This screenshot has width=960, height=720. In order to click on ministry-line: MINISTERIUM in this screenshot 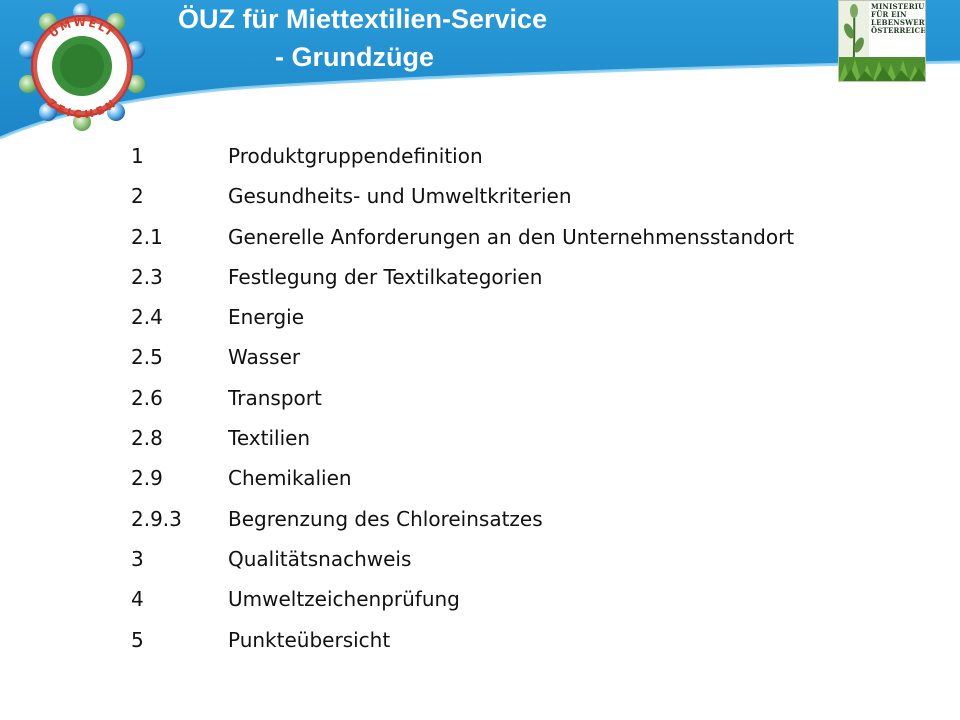, I will do `click(898, 6)`.